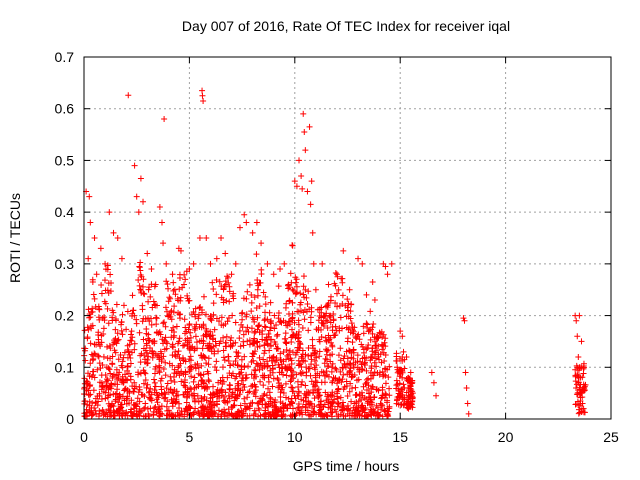 The image size is (640, 480). I want to click on y-tick-label: 0.7, so click(65, 57).